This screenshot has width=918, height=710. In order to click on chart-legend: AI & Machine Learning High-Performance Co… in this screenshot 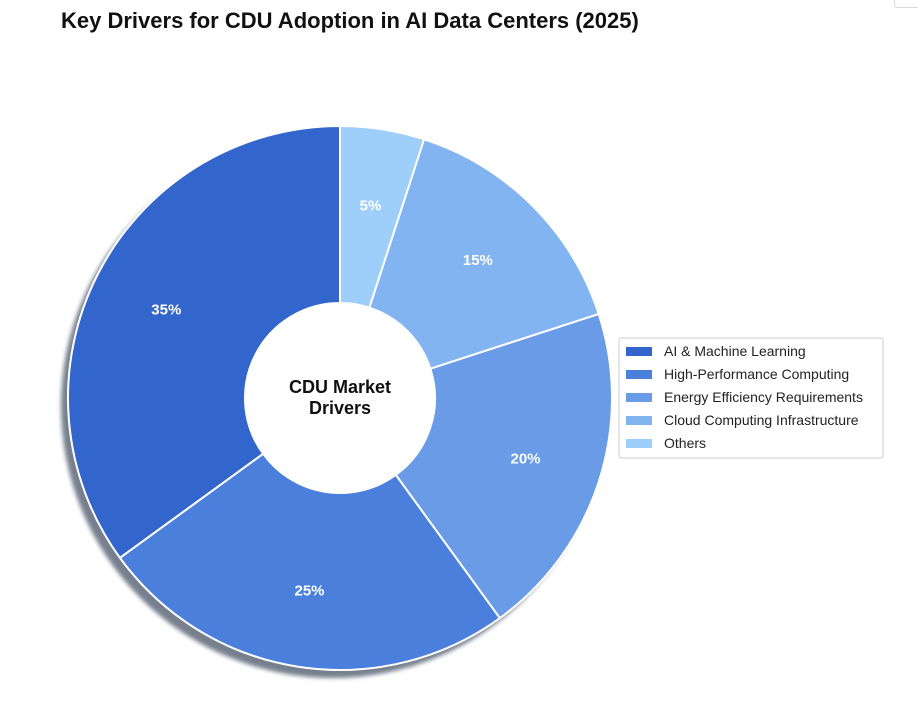, I will do `click(751, 398)`.